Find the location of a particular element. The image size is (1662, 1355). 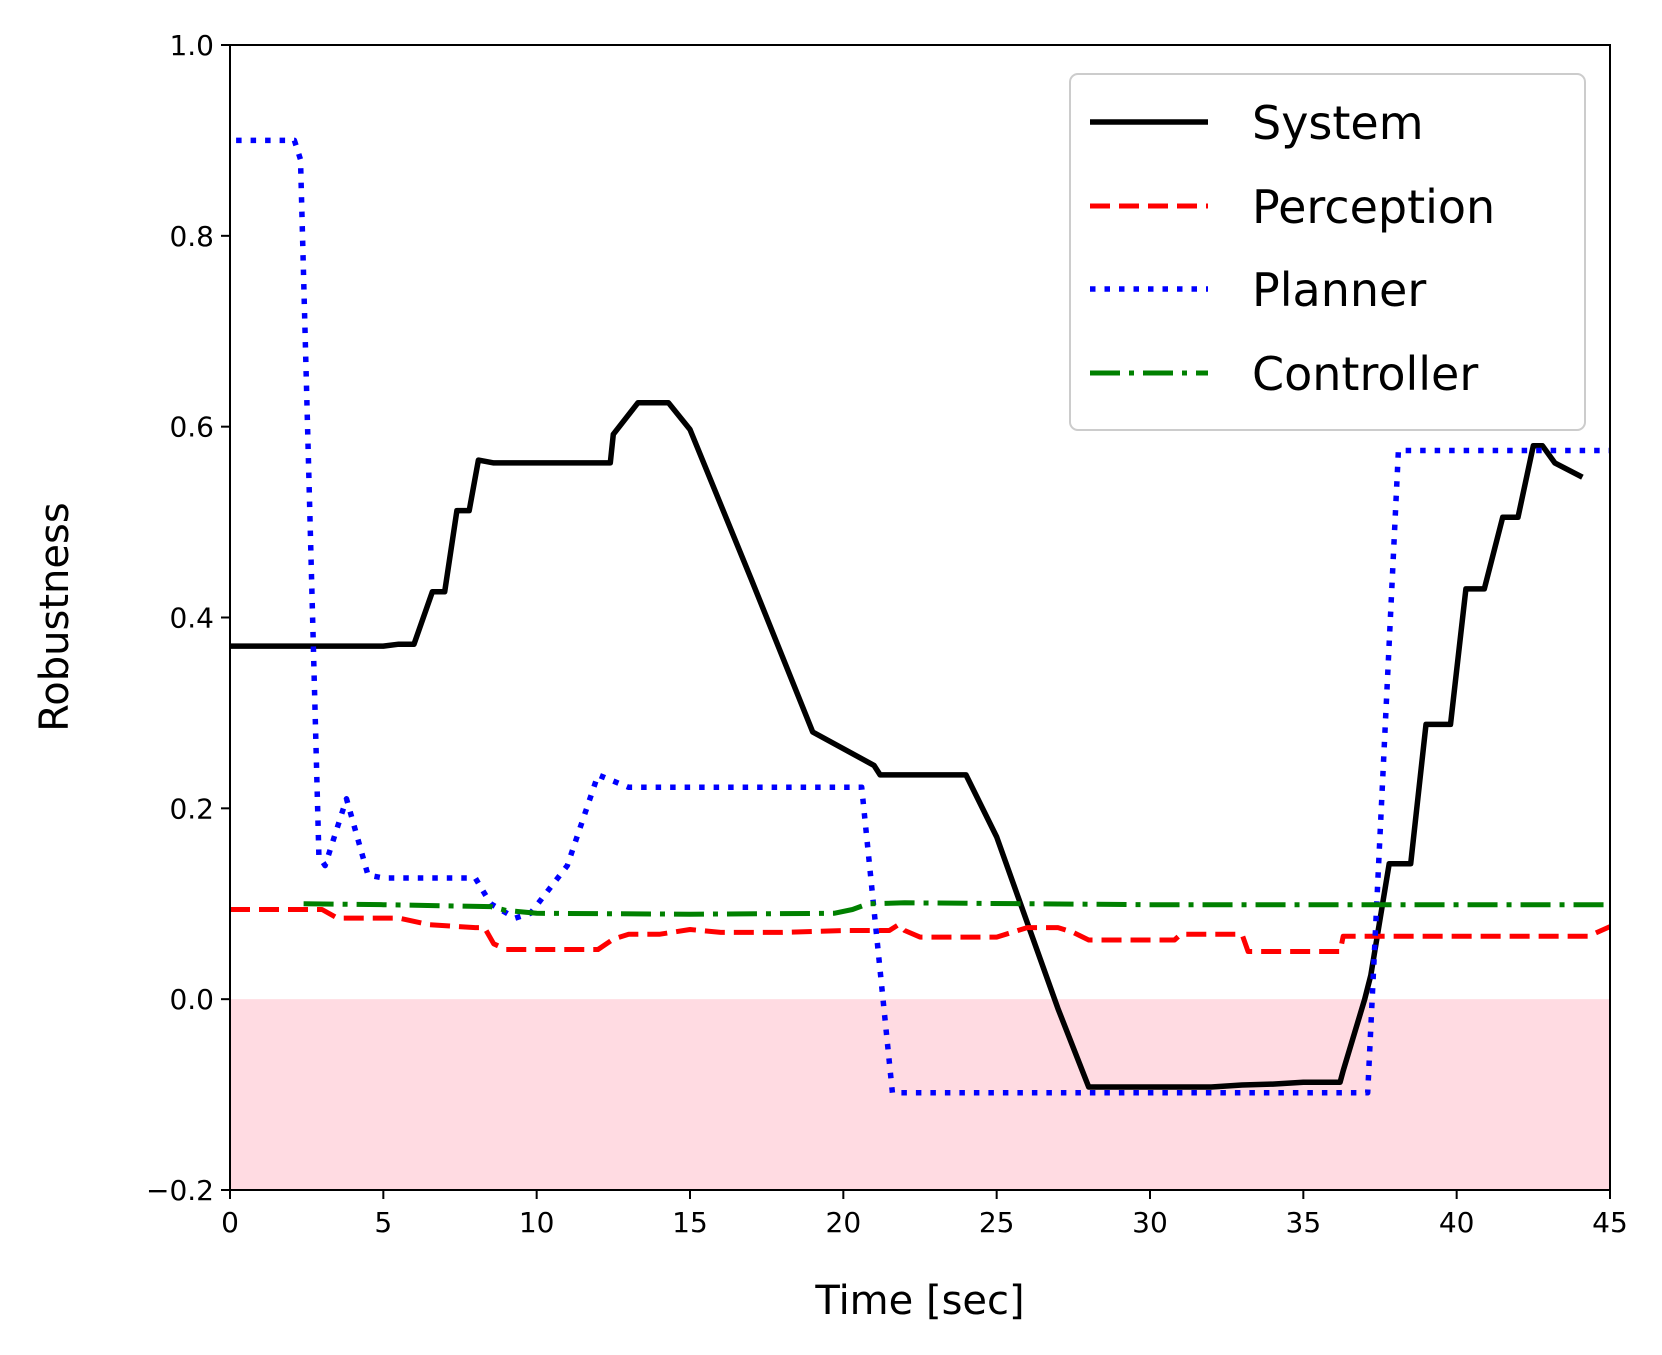

y-ticks: −0.2 0.0 0.2 0.4 0.6 0.8 1.0 is located at coordinates (188, 618).